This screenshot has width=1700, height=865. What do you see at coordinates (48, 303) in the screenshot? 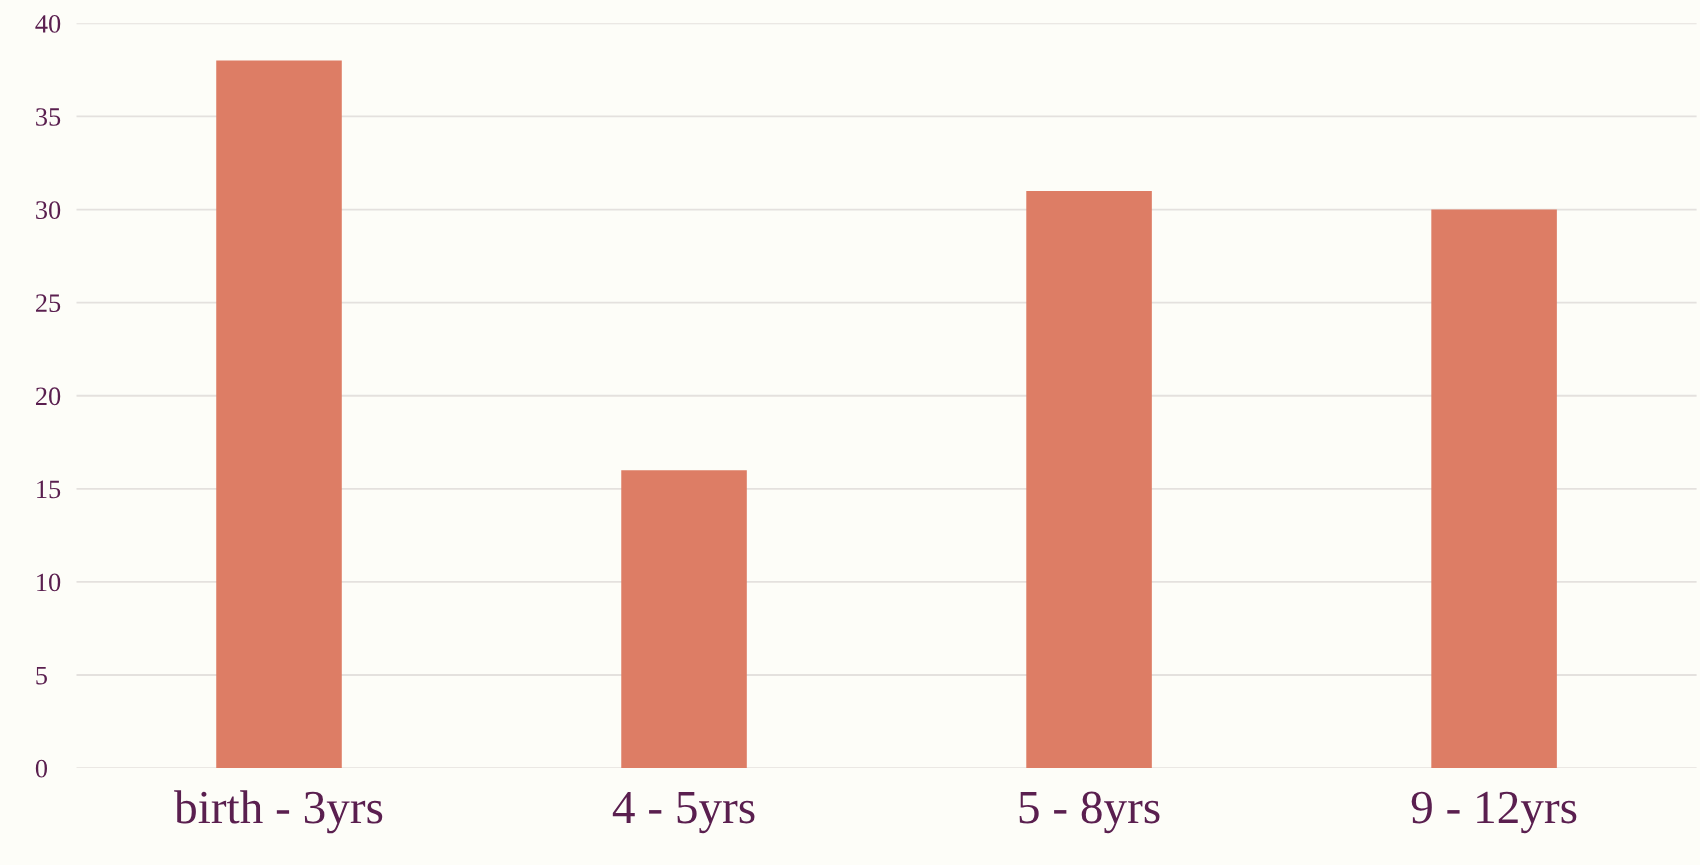
I see `y-tick-label: 25` at bounding box center [48, 303].